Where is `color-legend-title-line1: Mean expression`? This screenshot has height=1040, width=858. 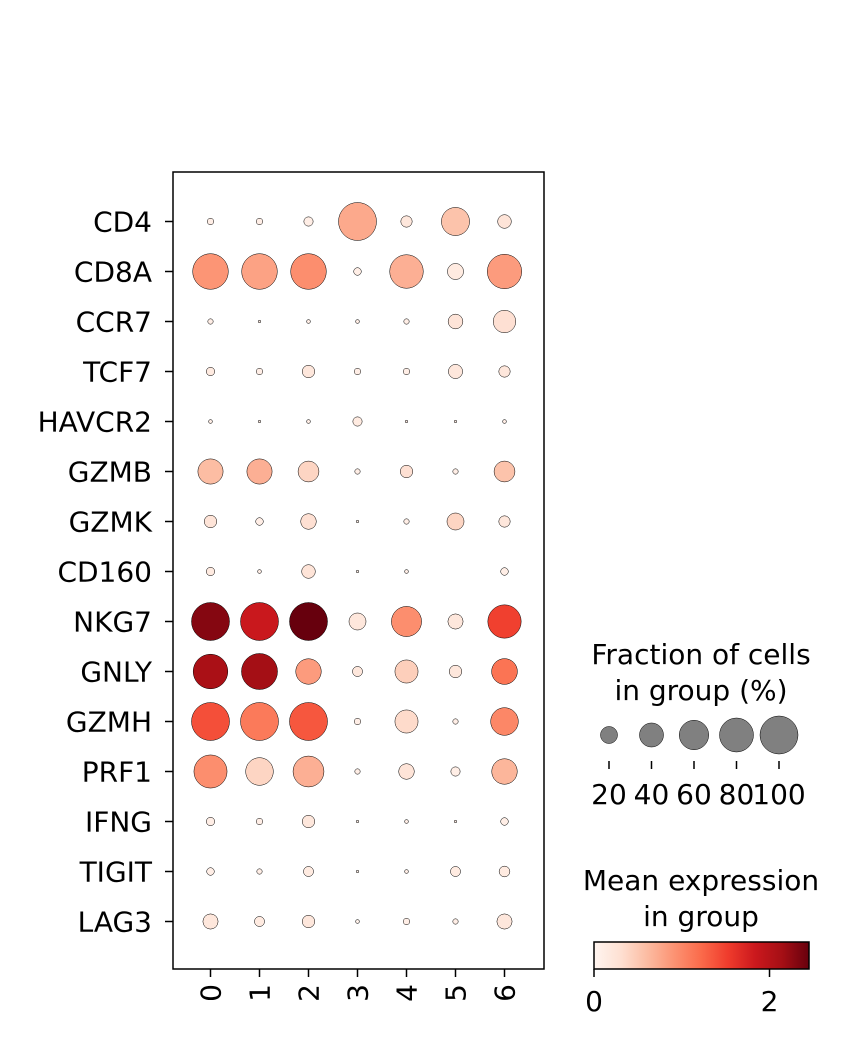
color-legend-title-line1: Mean expression is located at coordinates (701, 880).